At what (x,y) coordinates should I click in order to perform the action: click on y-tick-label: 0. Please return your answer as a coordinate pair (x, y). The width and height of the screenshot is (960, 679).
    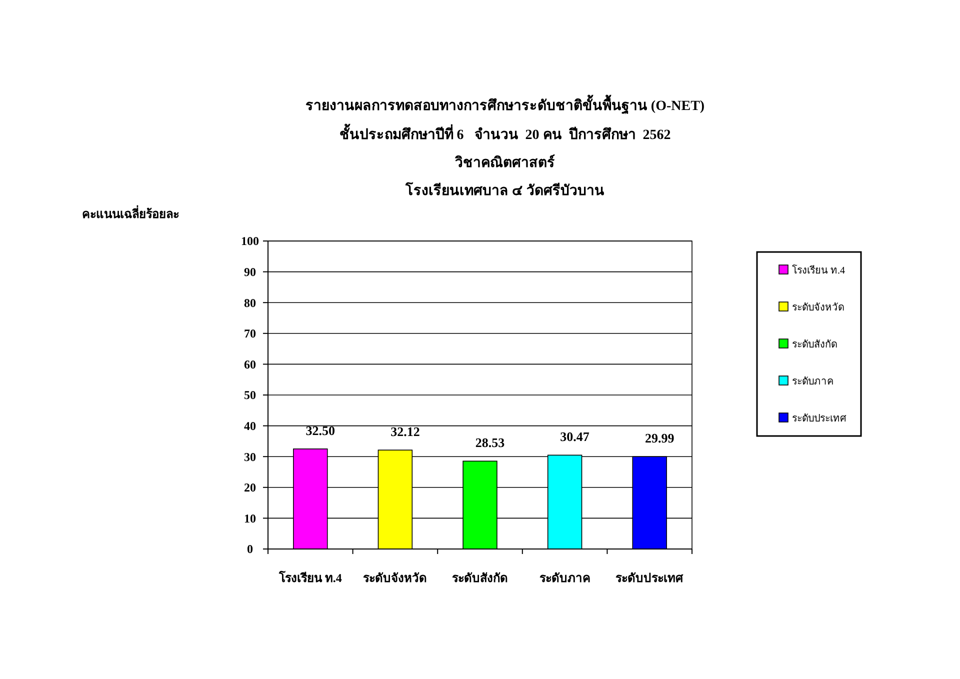
    Looking at the image, I should click on (250, 549).